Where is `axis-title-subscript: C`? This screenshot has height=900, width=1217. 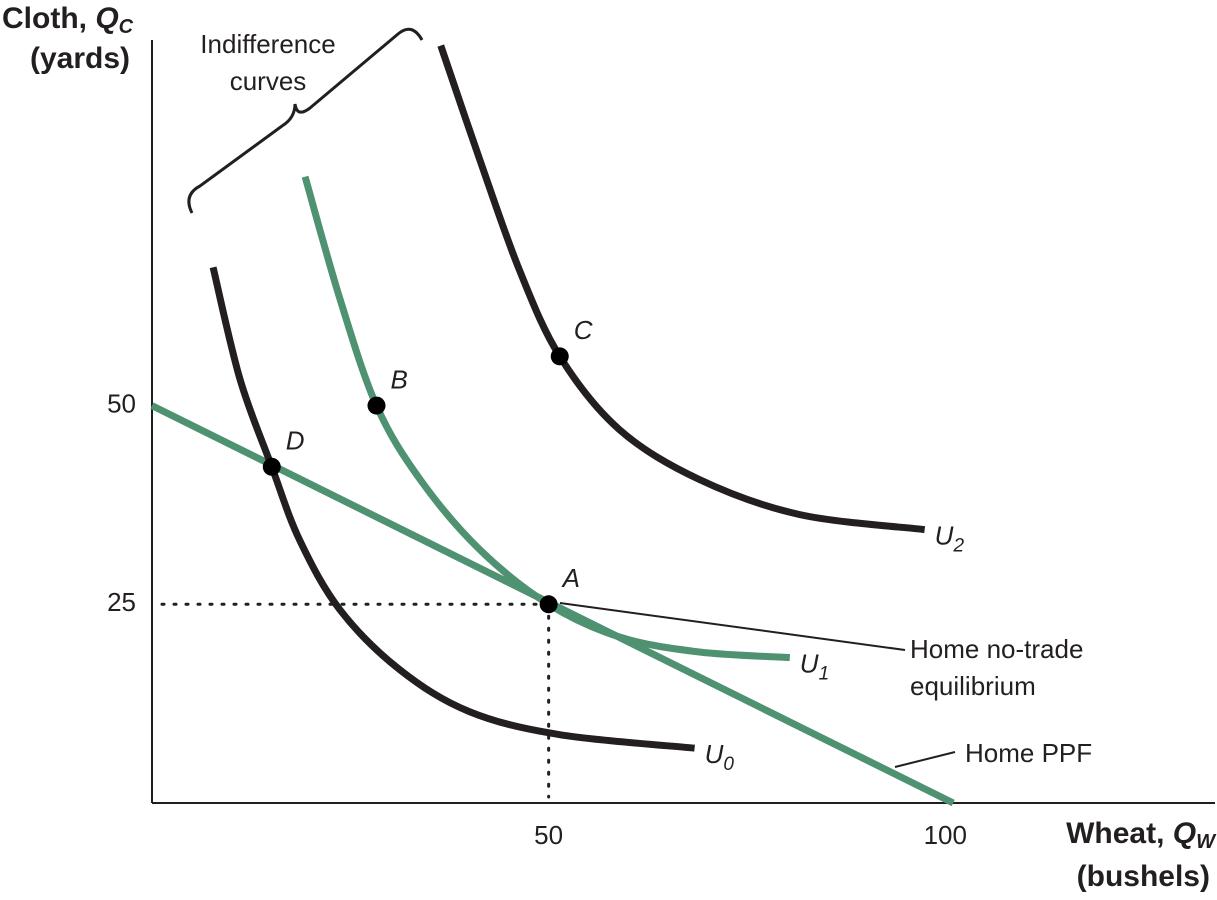 axis-title-subscript: C is located at coordinates (126, 27).